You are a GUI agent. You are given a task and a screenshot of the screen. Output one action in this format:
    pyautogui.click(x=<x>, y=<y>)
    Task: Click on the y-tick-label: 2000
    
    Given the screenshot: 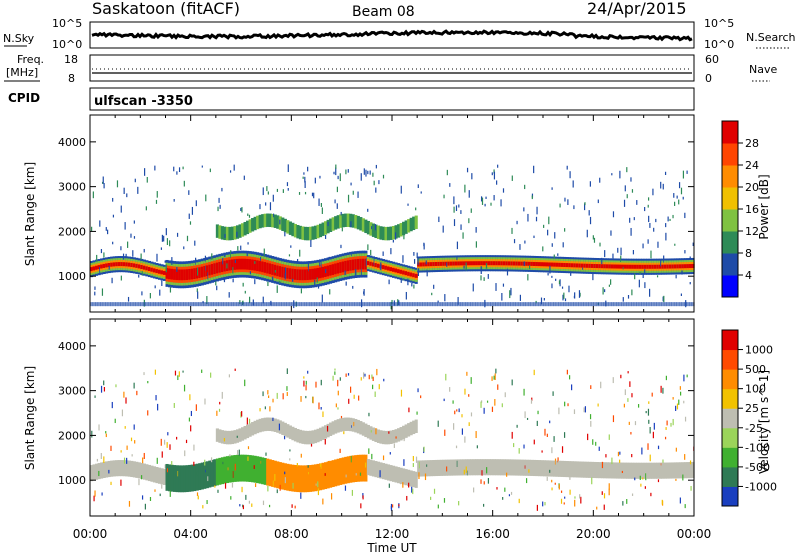 What is the action you would take?
    pyautogui.click(x=72, y=231)
    